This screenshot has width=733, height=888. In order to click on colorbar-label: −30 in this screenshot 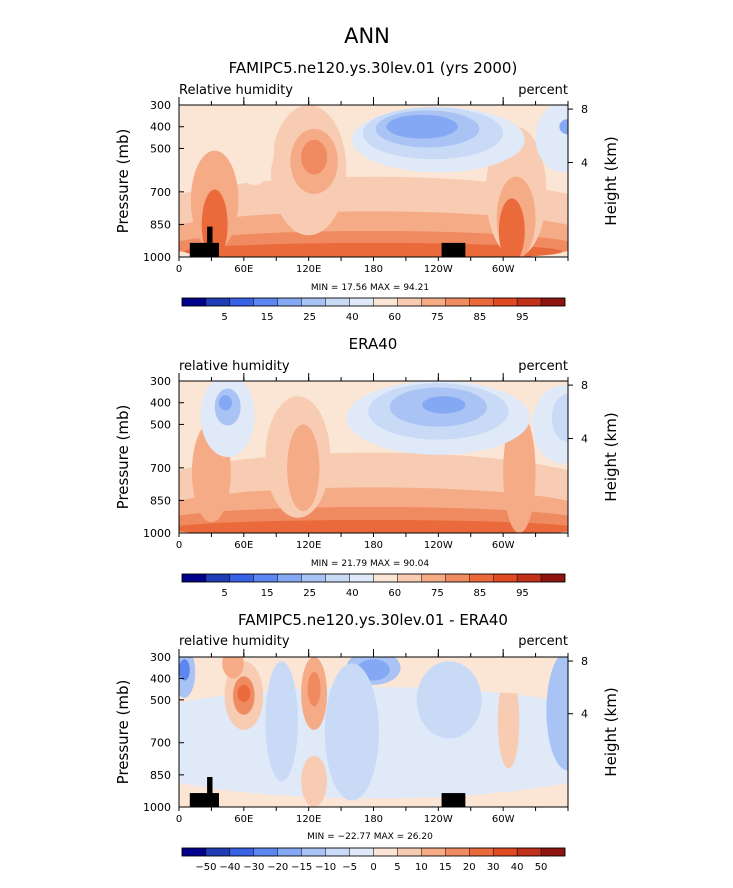, I will do `click(253, 867)`.